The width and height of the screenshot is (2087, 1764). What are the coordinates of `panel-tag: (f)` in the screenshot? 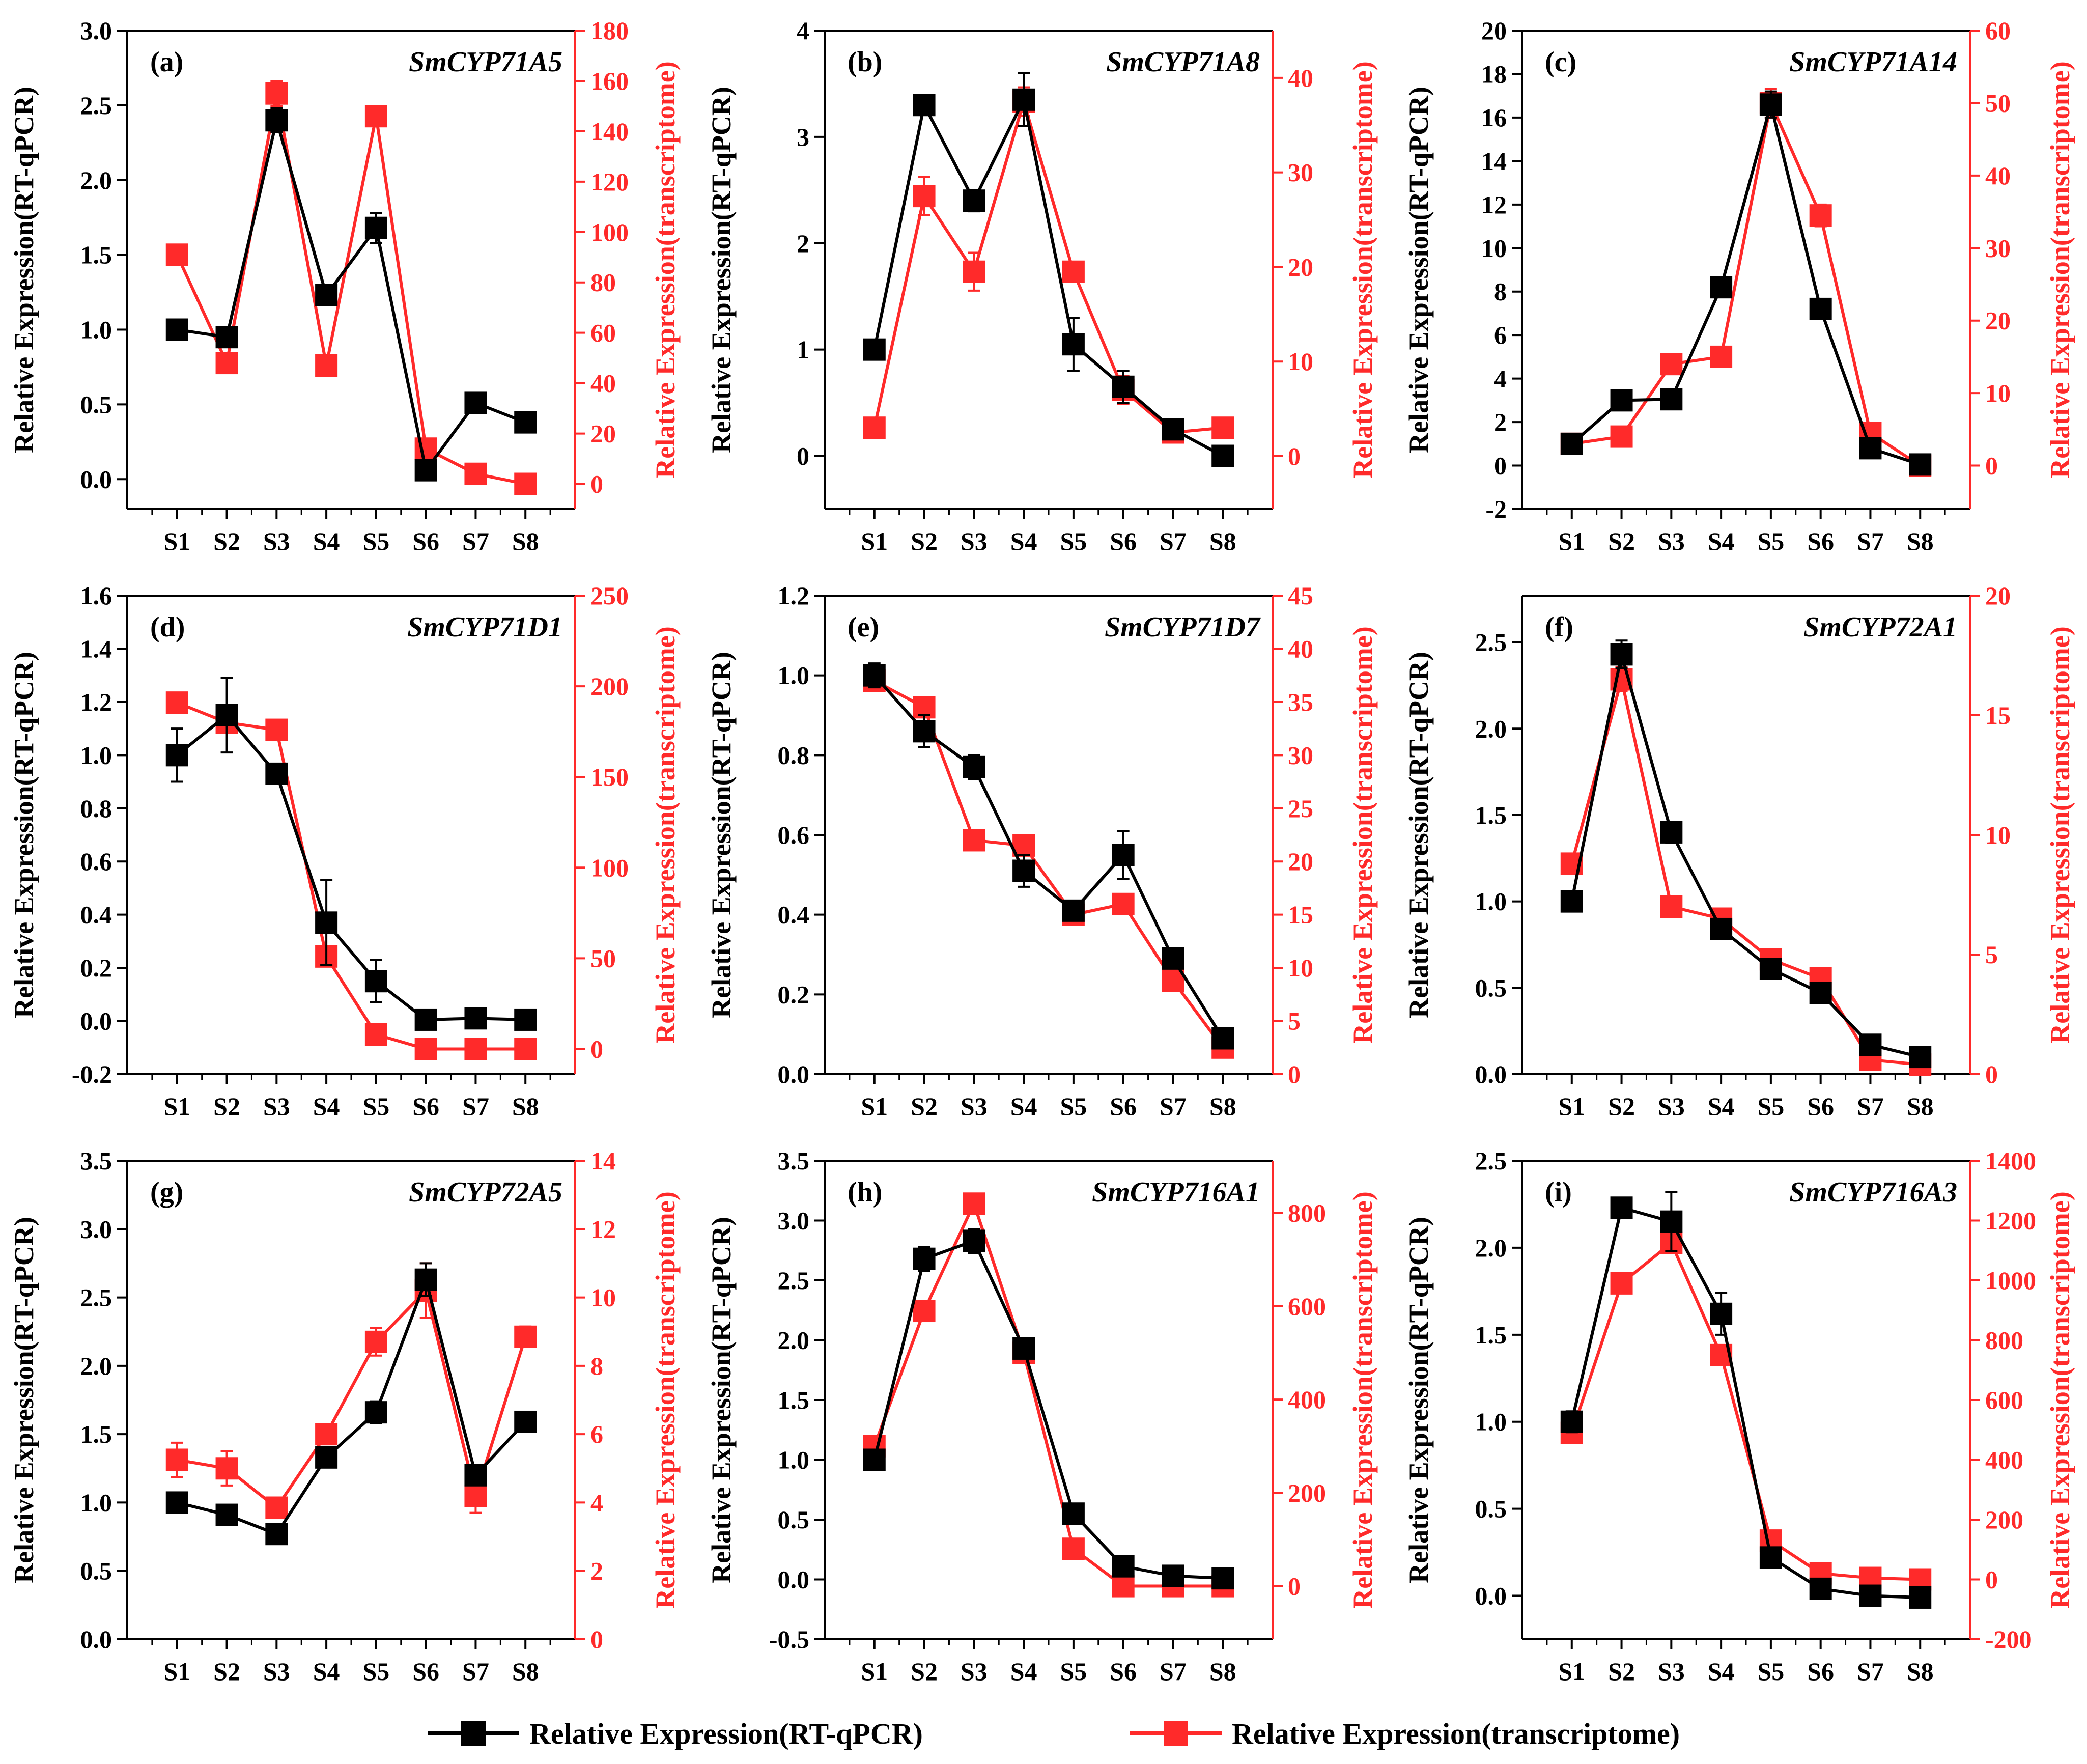 It's located at (1559, 627).